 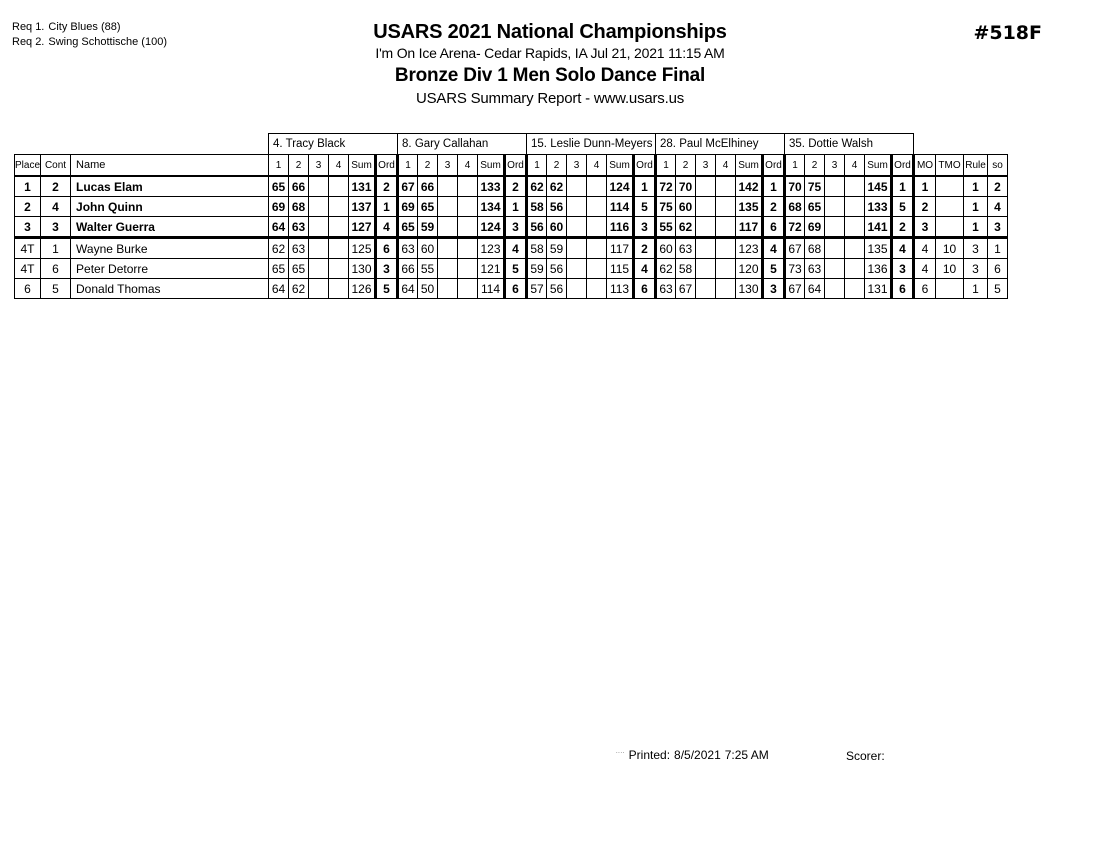 What do you see at coordinates (362, 186) in the screenshot?
I see `cell-judge1-sum: 131` at bounding box center [362, 186].